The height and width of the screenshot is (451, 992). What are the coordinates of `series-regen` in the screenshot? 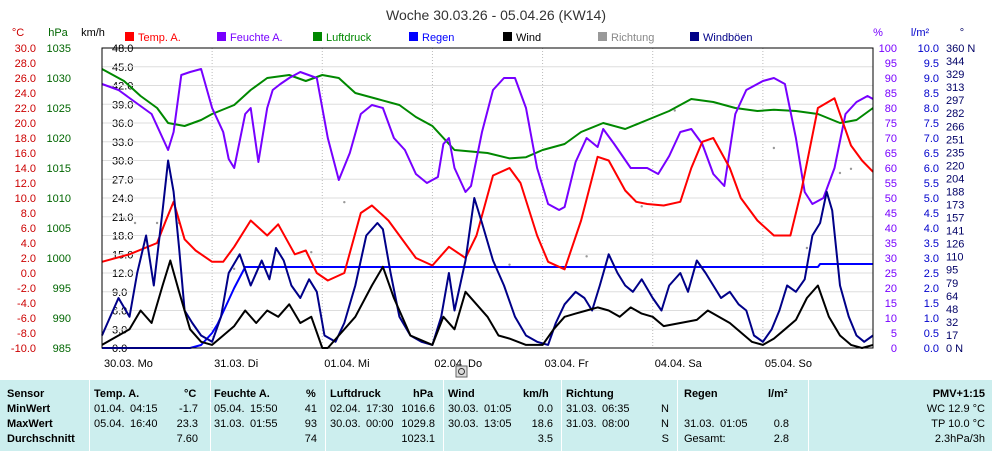 It's located at (487, 306).